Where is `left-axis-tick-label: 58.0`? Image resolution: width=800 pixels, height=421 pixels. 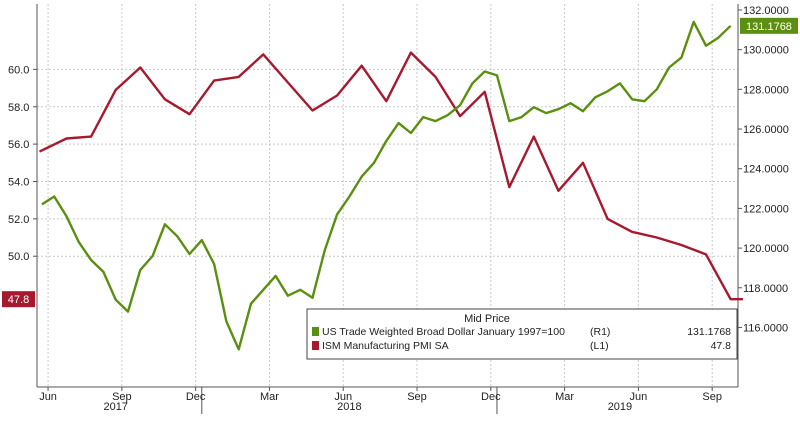
left-axis-tick-label: 58.0 is located at coordinates (18, 108).